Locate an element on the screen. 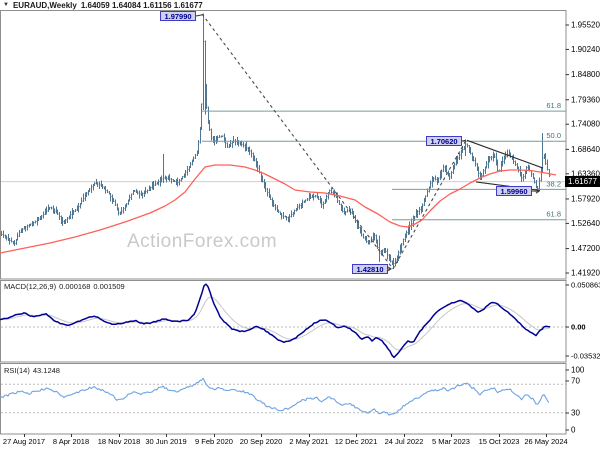  price-axis-label: 1.63360 is located at coordinates (585, 173).